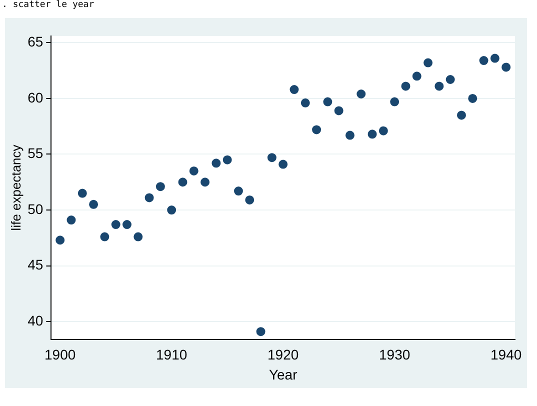  Describe the element at coordinates (36, 264) in the screenshot. I see `y-tick-label: 45` at that location.